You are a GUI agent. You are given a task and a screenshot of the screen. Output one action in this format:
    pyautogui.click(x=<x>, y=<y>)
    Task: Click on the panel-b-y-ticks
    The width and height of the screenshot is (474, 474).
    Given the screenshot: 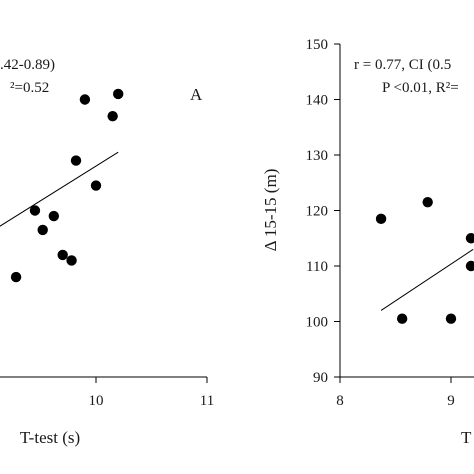 What is the action you would take?
    pyautogui.click(x=337, y=210)
    